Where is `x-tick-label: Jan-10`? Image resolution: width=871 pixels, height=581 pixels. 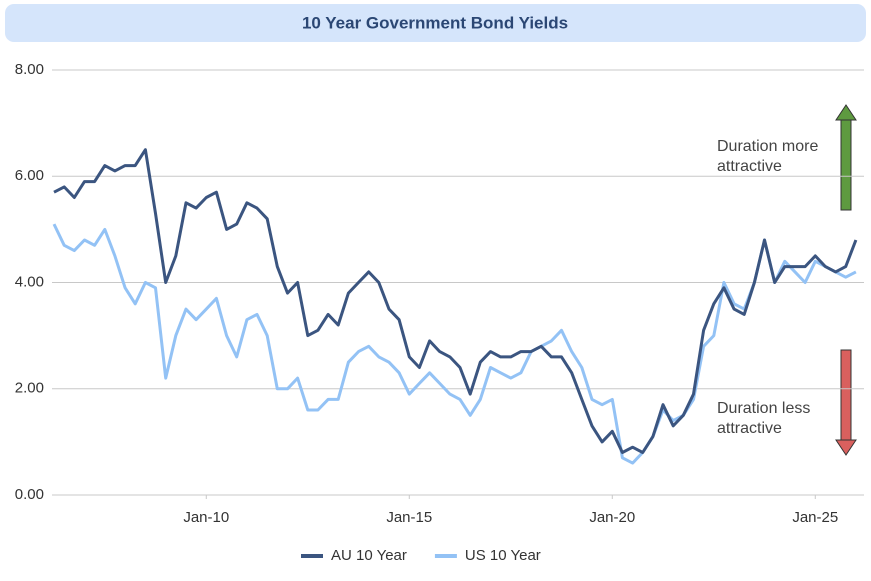 x-tick-label: Jan-10 is located at coordinates (206, 517).